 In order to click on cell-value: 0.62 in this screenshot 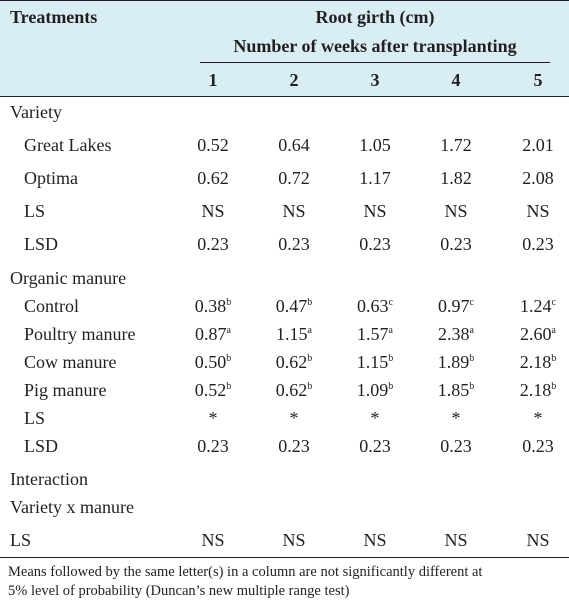, I will do `click(291, 362)`.